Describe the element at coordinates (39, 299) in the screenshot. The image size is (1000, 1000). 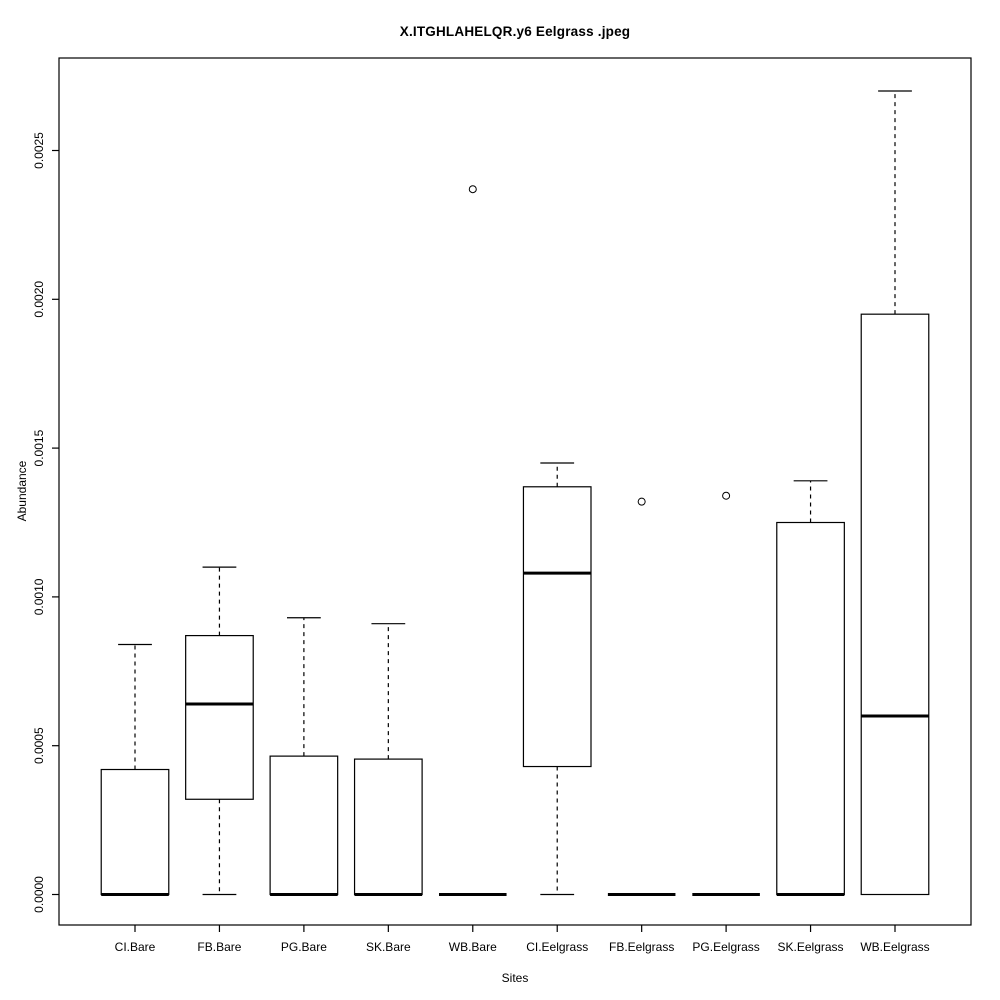
I see `y-axis-tick-label: 0.0020` at that location.